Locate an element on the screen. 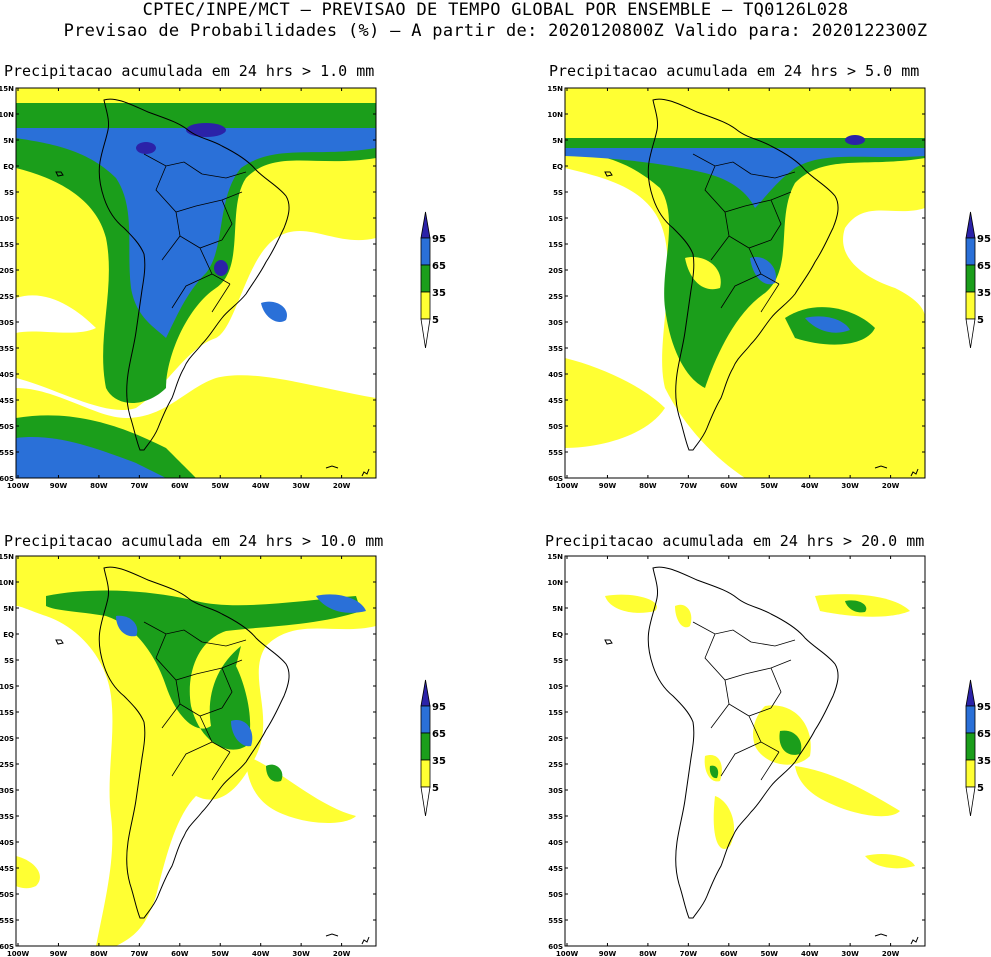 The image size is (991, 957). legend-level-label: 95 is located at coordinates (984, 707).